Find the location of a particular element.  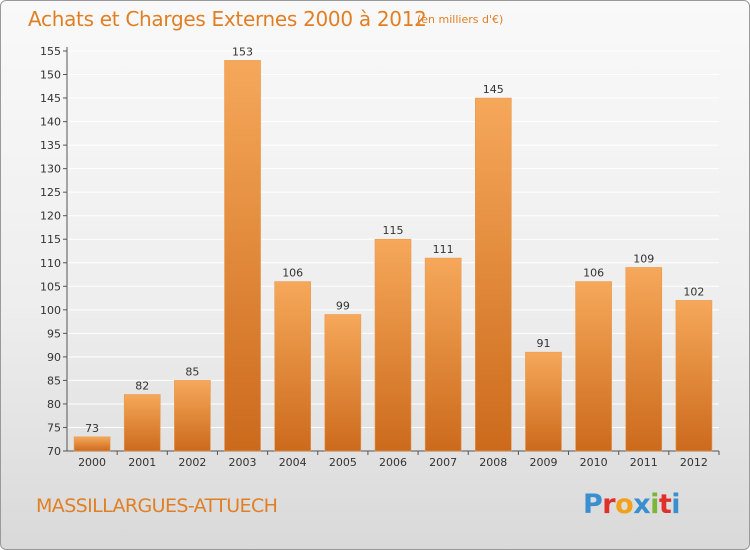

chart-unit: (en milliers d'€) is located at coordinates (460, 19).